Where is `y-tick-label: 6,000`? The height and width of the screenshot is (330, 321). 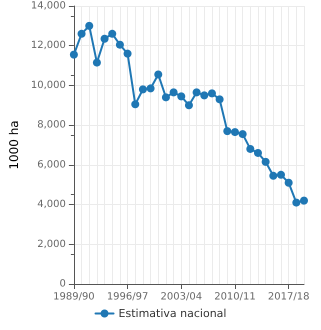
y-tick-label: 6,000 is located at coordinates (51, 164).